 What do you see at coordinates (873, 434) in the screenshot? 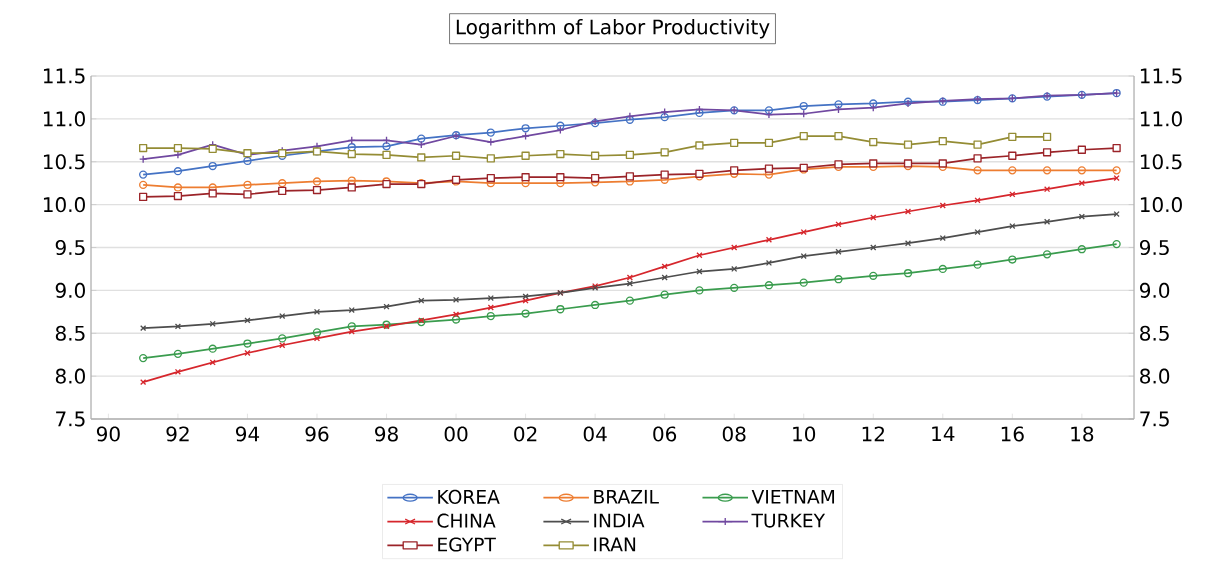
I see `x-tick-label: 12` at bounding box center [873, 434].